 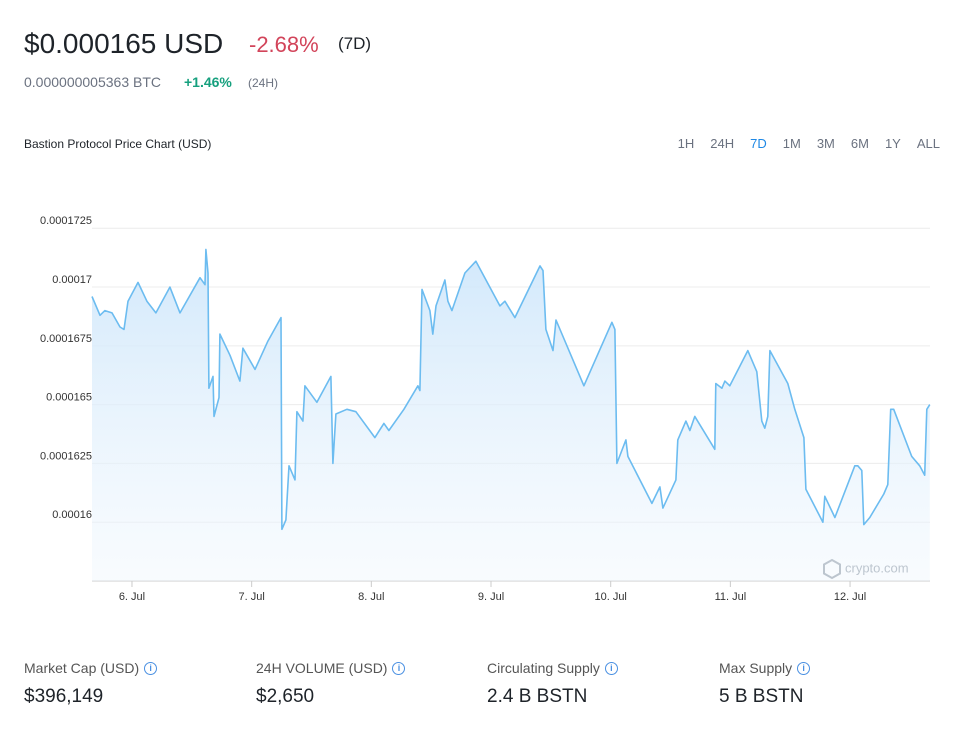 What do you see at coordinates (758, 143) in the screenshot?
I see `range-button: 7D` at bounding box center [758, 143].